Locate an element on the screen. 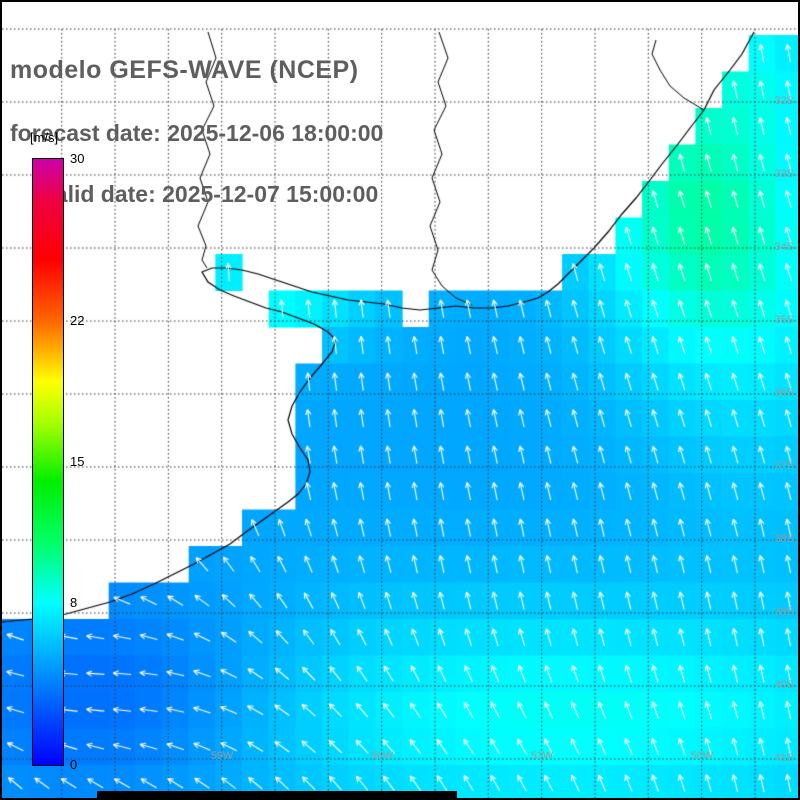 The width and height of the screenshot is (800, 800). colorbar-tick-30: 30 is located at coordinates (77, 158).